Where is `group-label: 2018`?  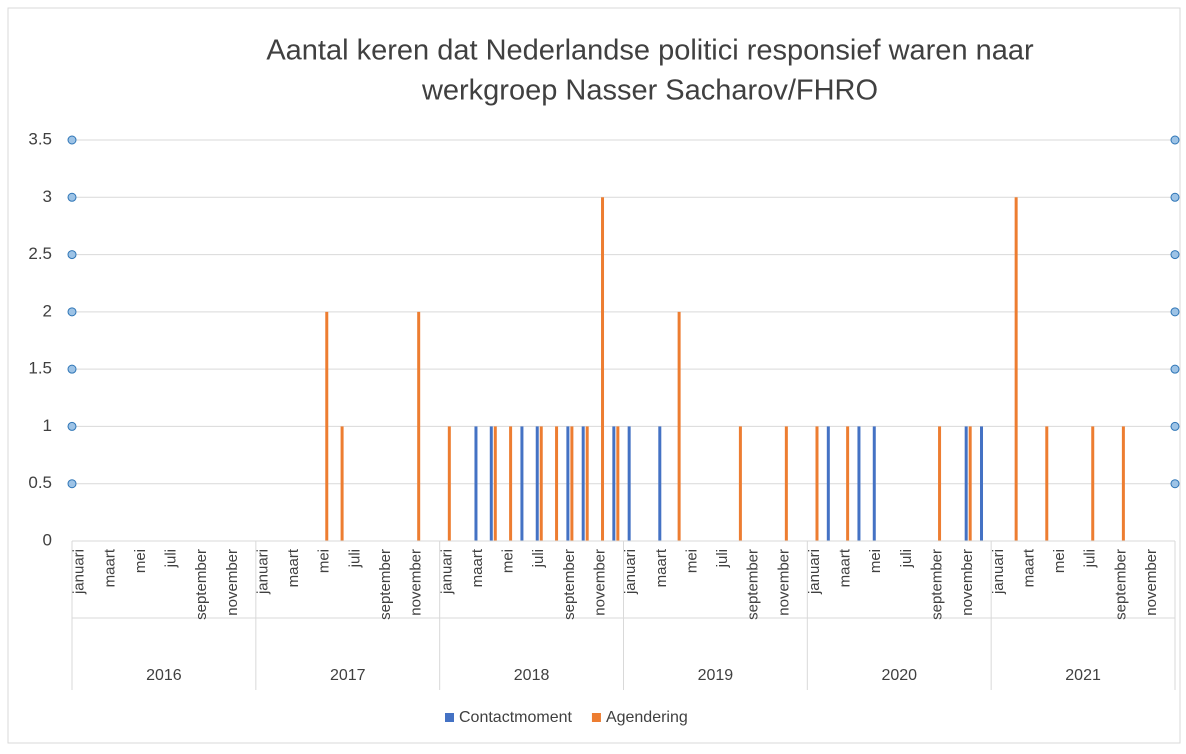
group-label: 2018 is located at coordinates (532, 675).